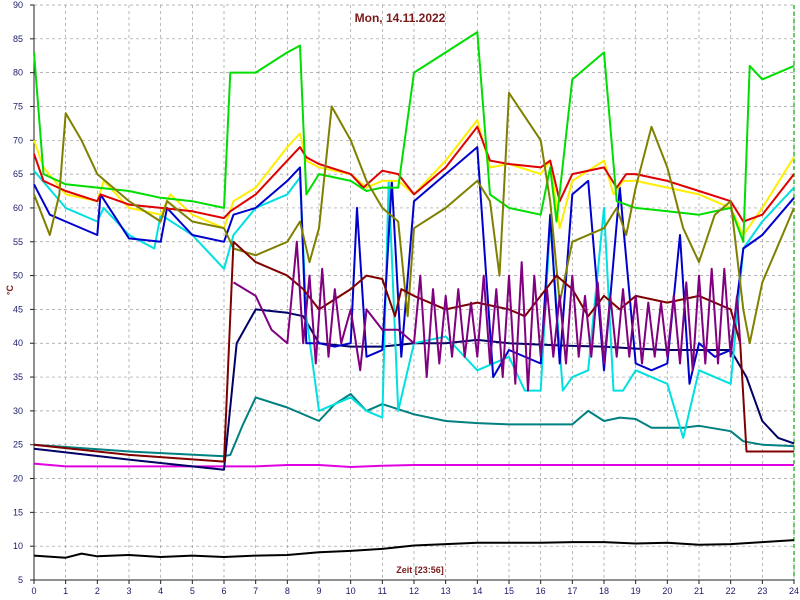 This screenshot has height=600, width=800. What do you see at coordinates (18, 106) in the screenshot?
I see `y-tick-label: 75` at bounding box center [18, 106].